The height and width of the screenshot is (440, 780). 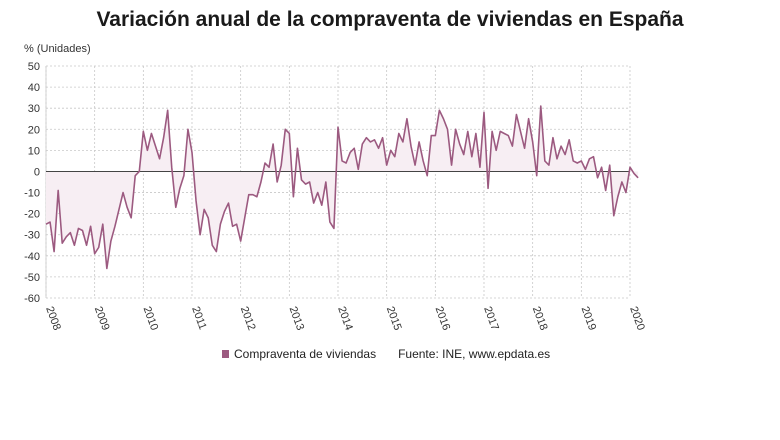 I want to click on y-tick-label: 30, so click(x=34, y=109).